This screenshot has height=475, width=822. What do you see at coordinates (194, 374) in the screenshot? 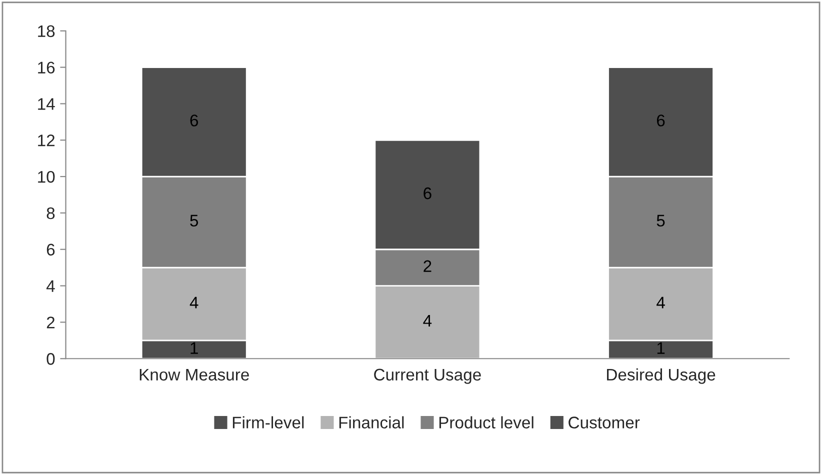
I see `x-tick-label: Know Measure` at bounding box center [194, 374].